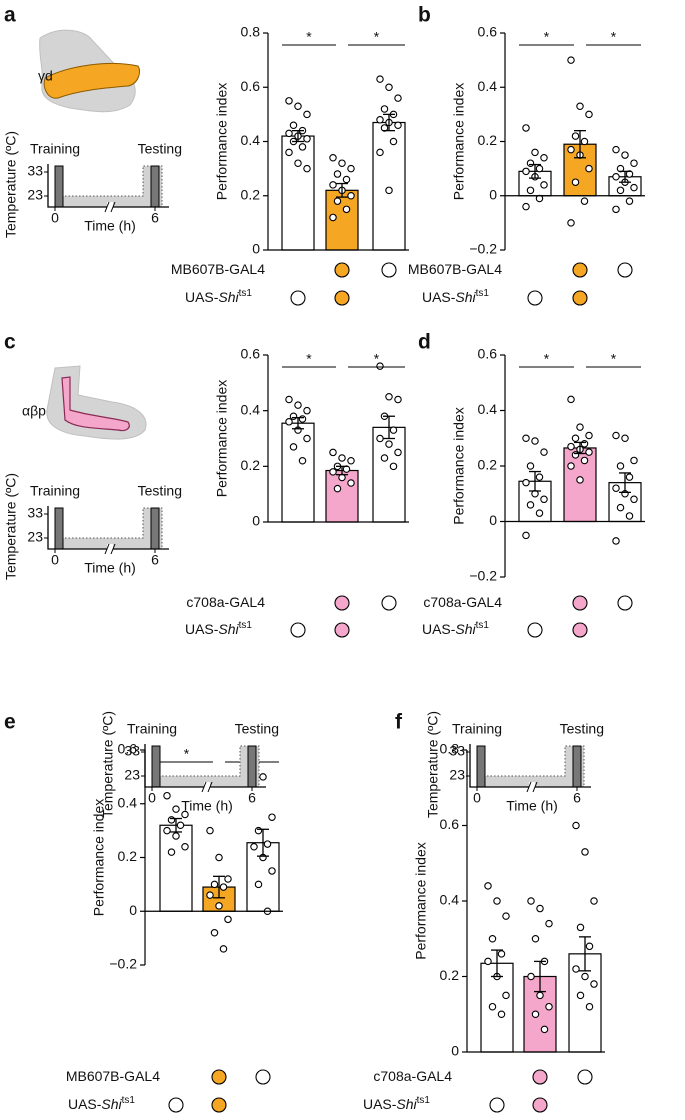  I want to click on brain-label: αβp, so click(34, 411).